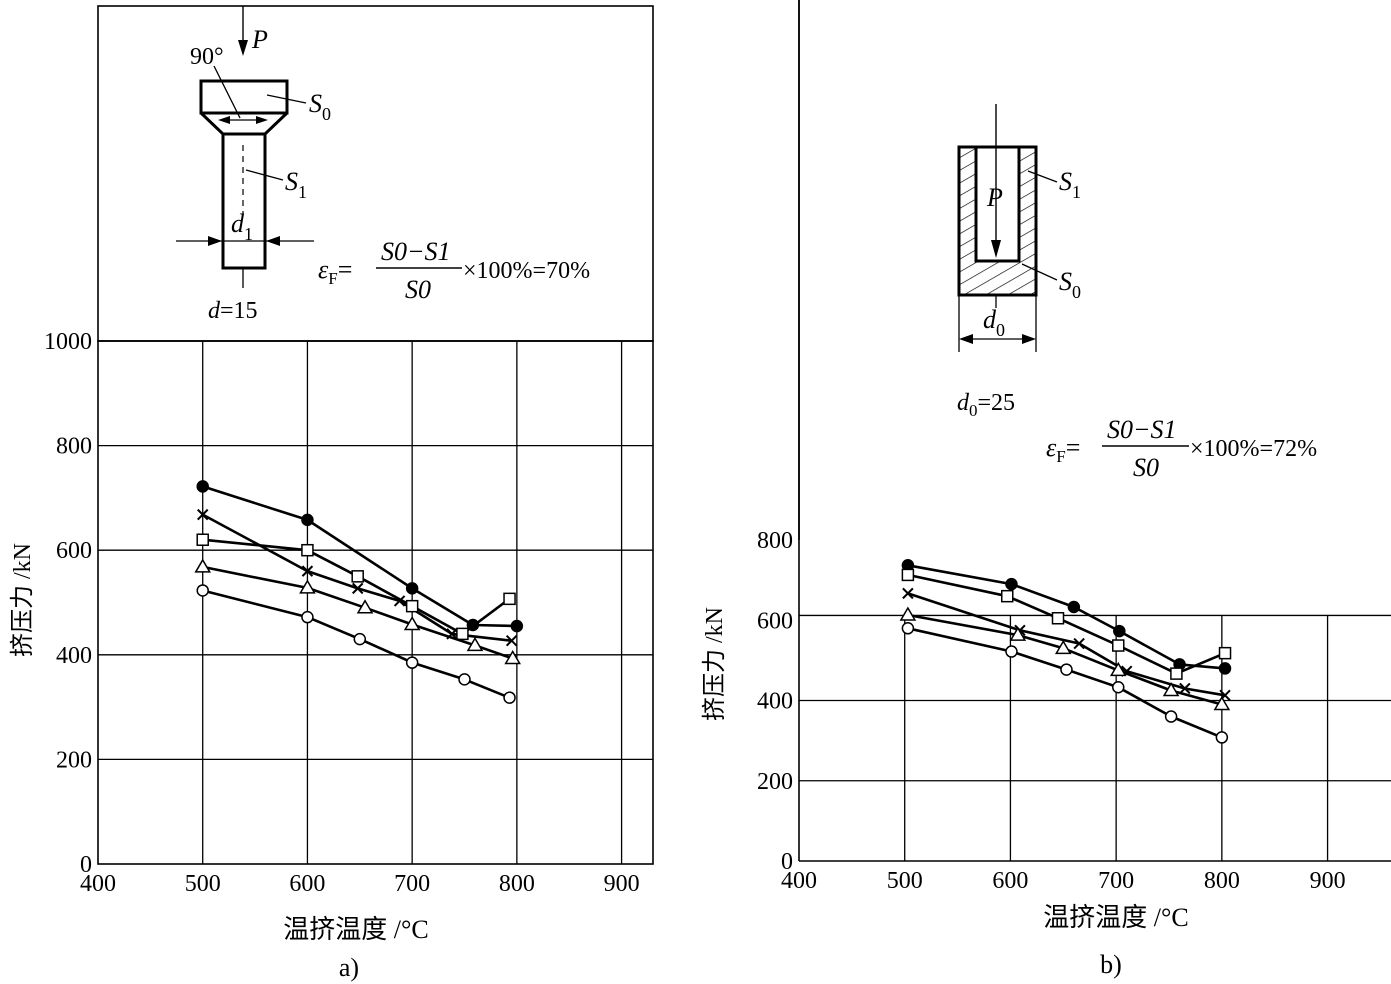 The image size is (1391, 984). What do you see at coordinates (215, 241) in the screenshot?
I see `d1-dim-left-head-a` at bounding box center [215, 241].